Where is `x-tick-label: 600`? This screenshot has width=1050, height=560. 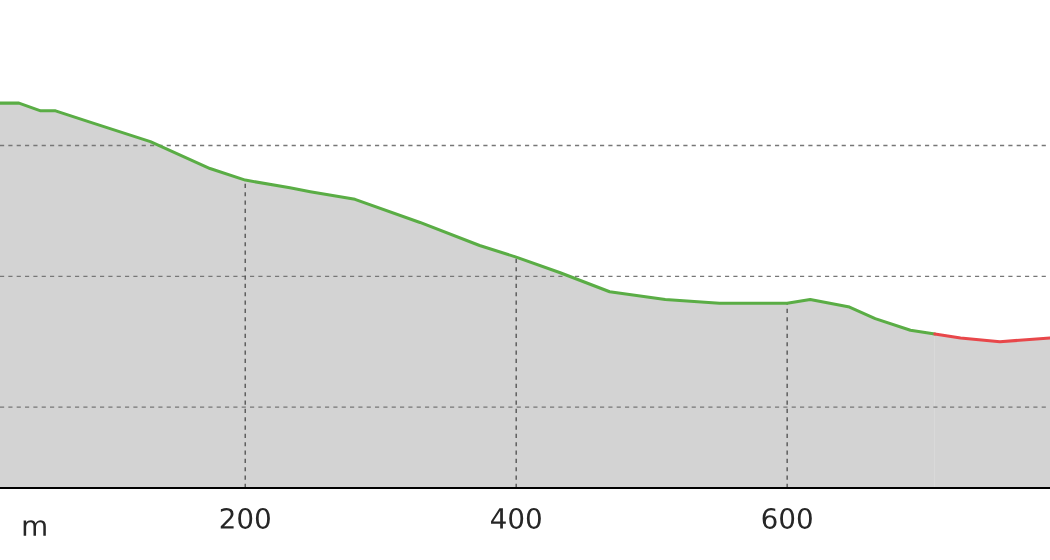 x-tick-label: 600 is located at coordinates (787, 518).